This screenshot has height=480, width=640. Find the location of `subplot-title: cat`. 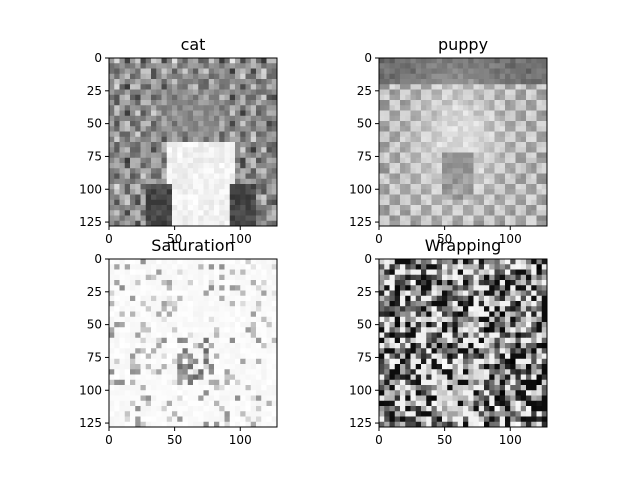

subplot-title: cat is located at coordinates (193, 44).